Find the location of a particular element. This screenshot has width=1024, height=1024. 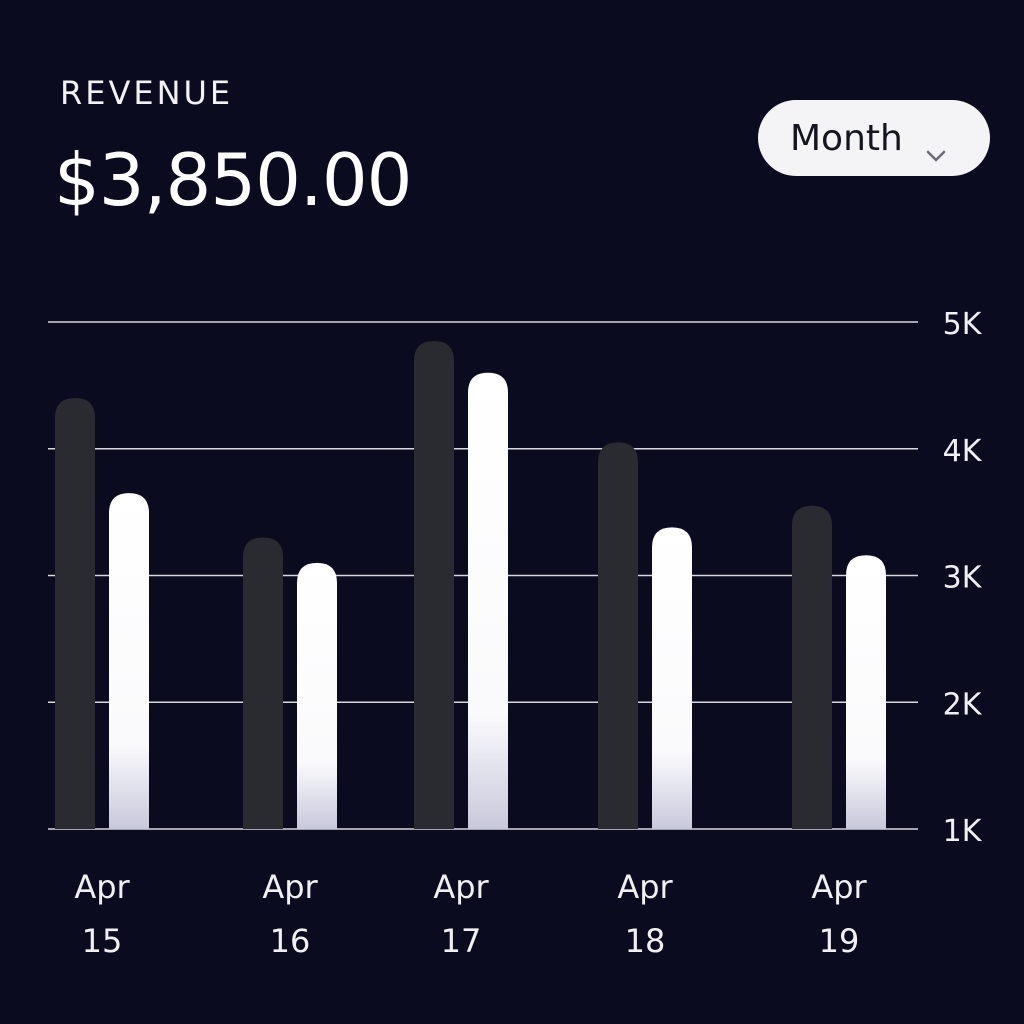

x-tick-label: 19 is located at coordinates (839, 941).